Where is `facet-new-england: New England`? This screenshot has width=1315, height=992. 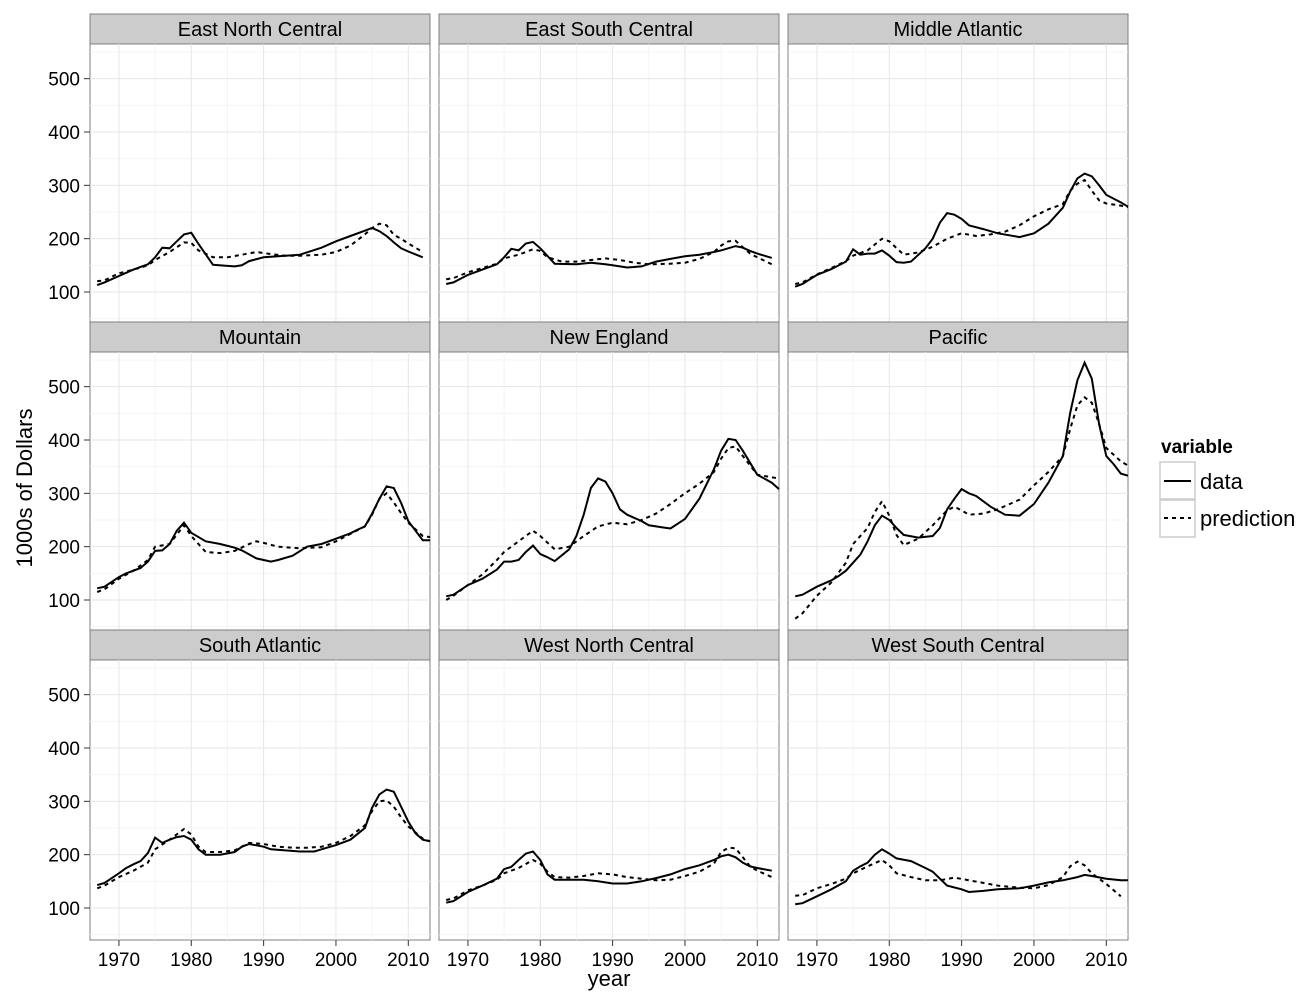 facet-new-england: New England is located at coordinates (609, 477).